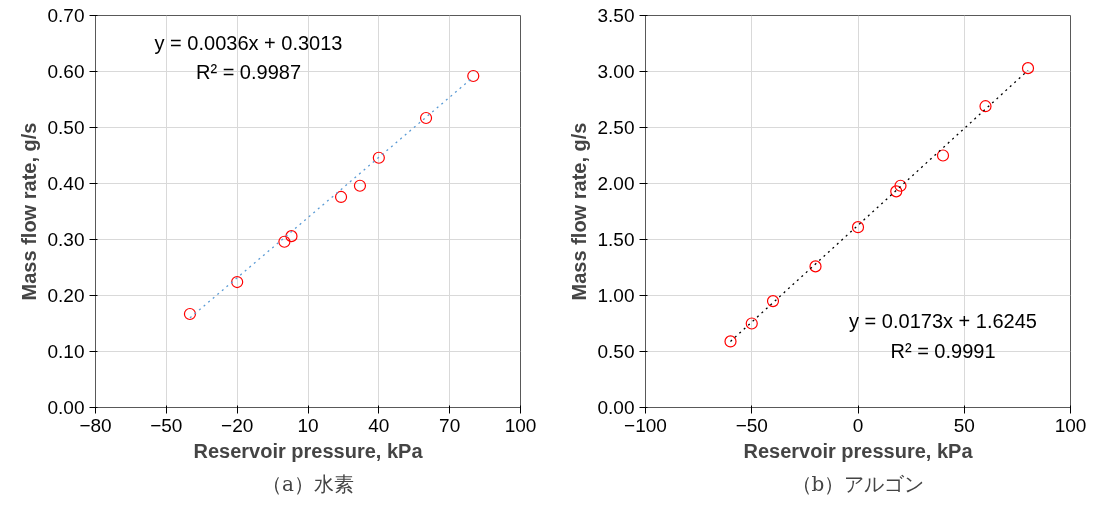  Describe the element at coordinates (248, 42) in the screenshot. I see `annotation: y = 0.0036x + 0.3013` at that location.